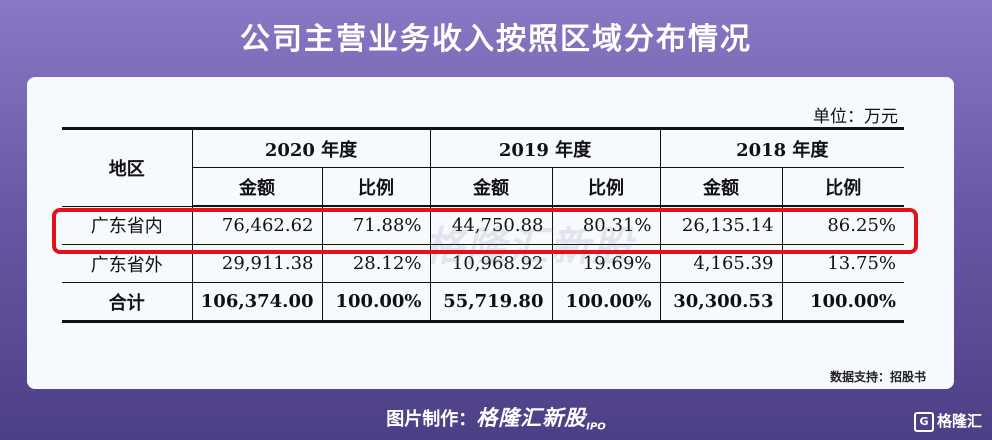 The height and width of the screenshot is (440, 992). What do you see at coordinates (855, 117) in the screenshot?
I see `unit-label: 单位：万元` at bounding box center [855, 117].